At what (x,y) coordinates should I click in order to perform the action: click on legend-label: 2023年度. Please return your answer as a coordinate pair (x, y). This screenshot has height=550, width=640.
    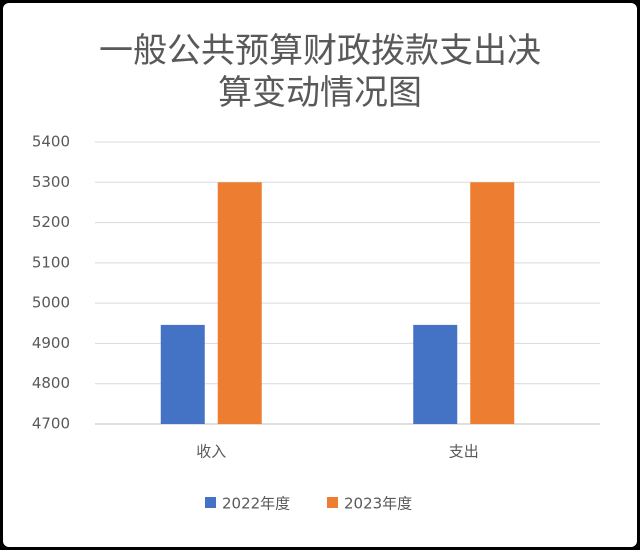
    Looking at the image, I should click on (378, 504).